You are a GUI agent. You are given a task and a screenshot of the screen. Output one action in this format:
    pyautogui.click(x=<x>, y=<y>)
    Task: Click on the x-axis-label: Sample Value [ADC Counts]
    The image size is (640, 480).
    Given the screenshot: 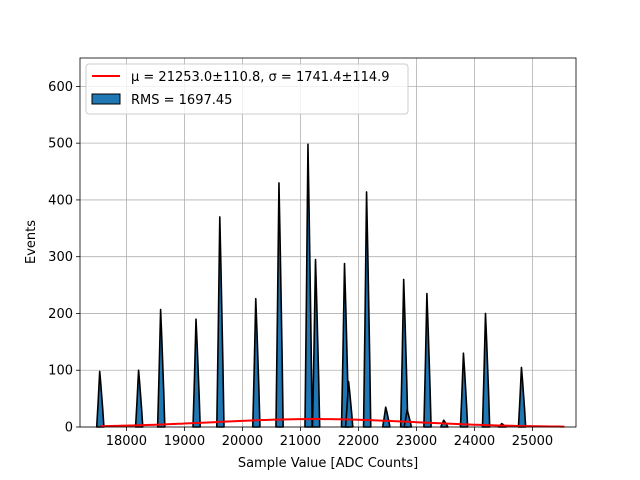 What is the action you would take?
    pyautogui.click(x=328, y=463)
    